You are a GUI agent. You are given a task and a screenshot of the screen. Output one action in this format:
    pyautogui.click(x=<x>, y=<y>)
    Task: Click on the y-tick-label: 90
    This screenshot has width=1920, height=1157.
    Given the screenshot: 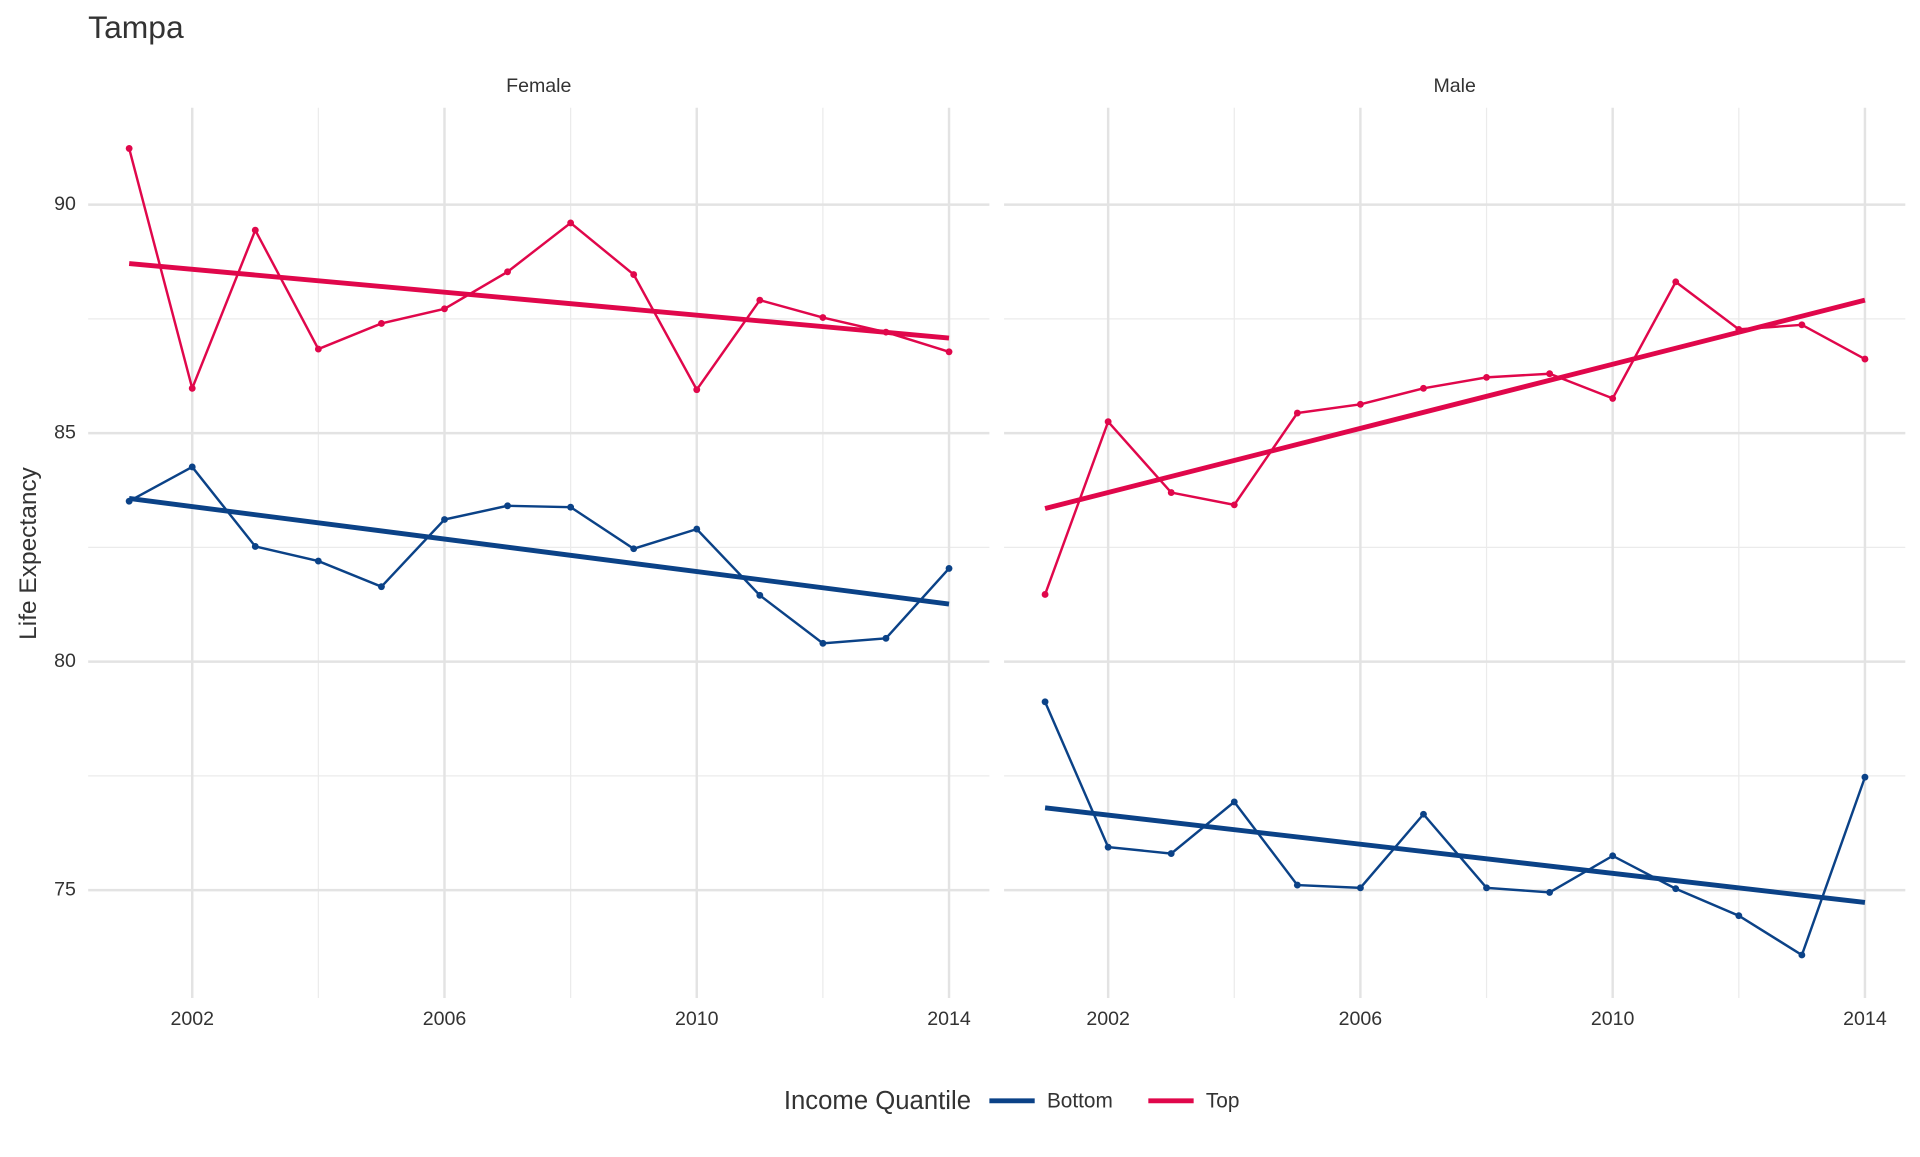 What is the action you would take?
    pyautogui.click(x=65, y=204)
    